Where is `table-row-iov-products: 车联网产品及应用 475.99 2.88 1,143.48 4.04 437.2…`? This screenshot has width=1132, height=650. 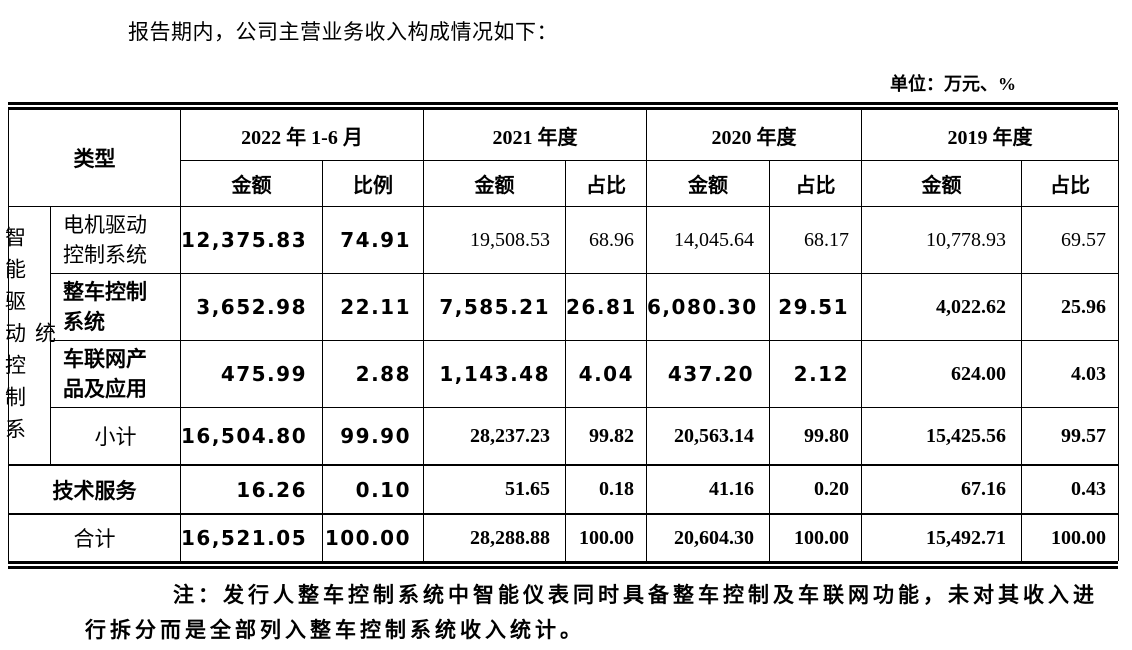 table-row-iov-products: 车联网产品及应用 475.99 2.88 1,143.48 4.04 437.2… is located at coordinates (564, 374).